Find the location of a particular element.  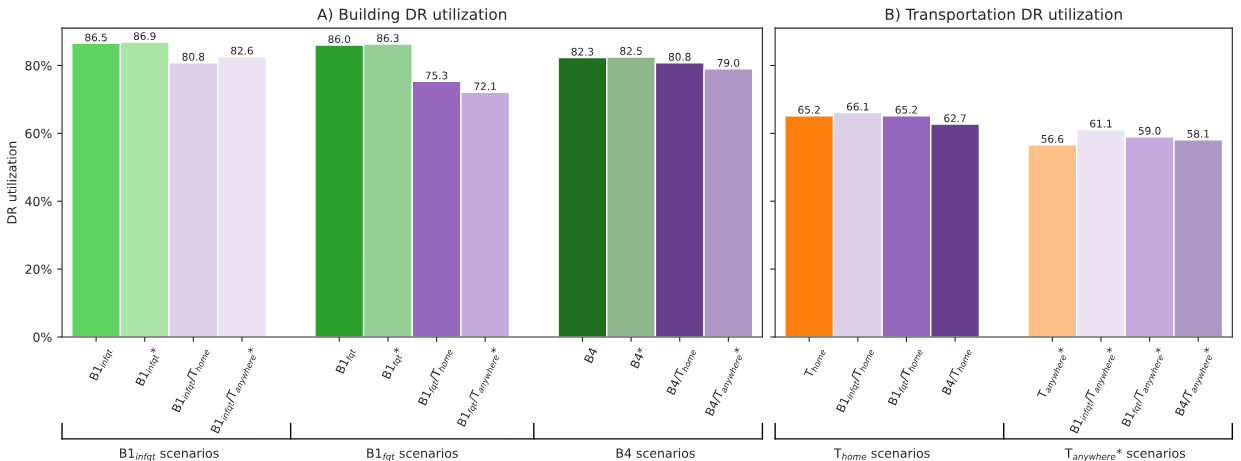

data-label: 82.5 is located at coordinates (631, 51).